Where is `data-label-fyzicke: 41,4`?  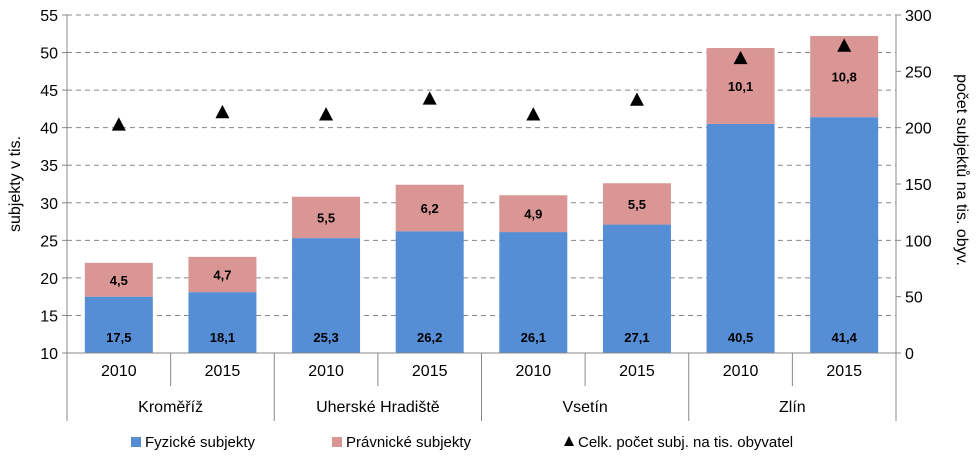
data-label-fyzicke: 41,4 is located at coordinates (845, 337).